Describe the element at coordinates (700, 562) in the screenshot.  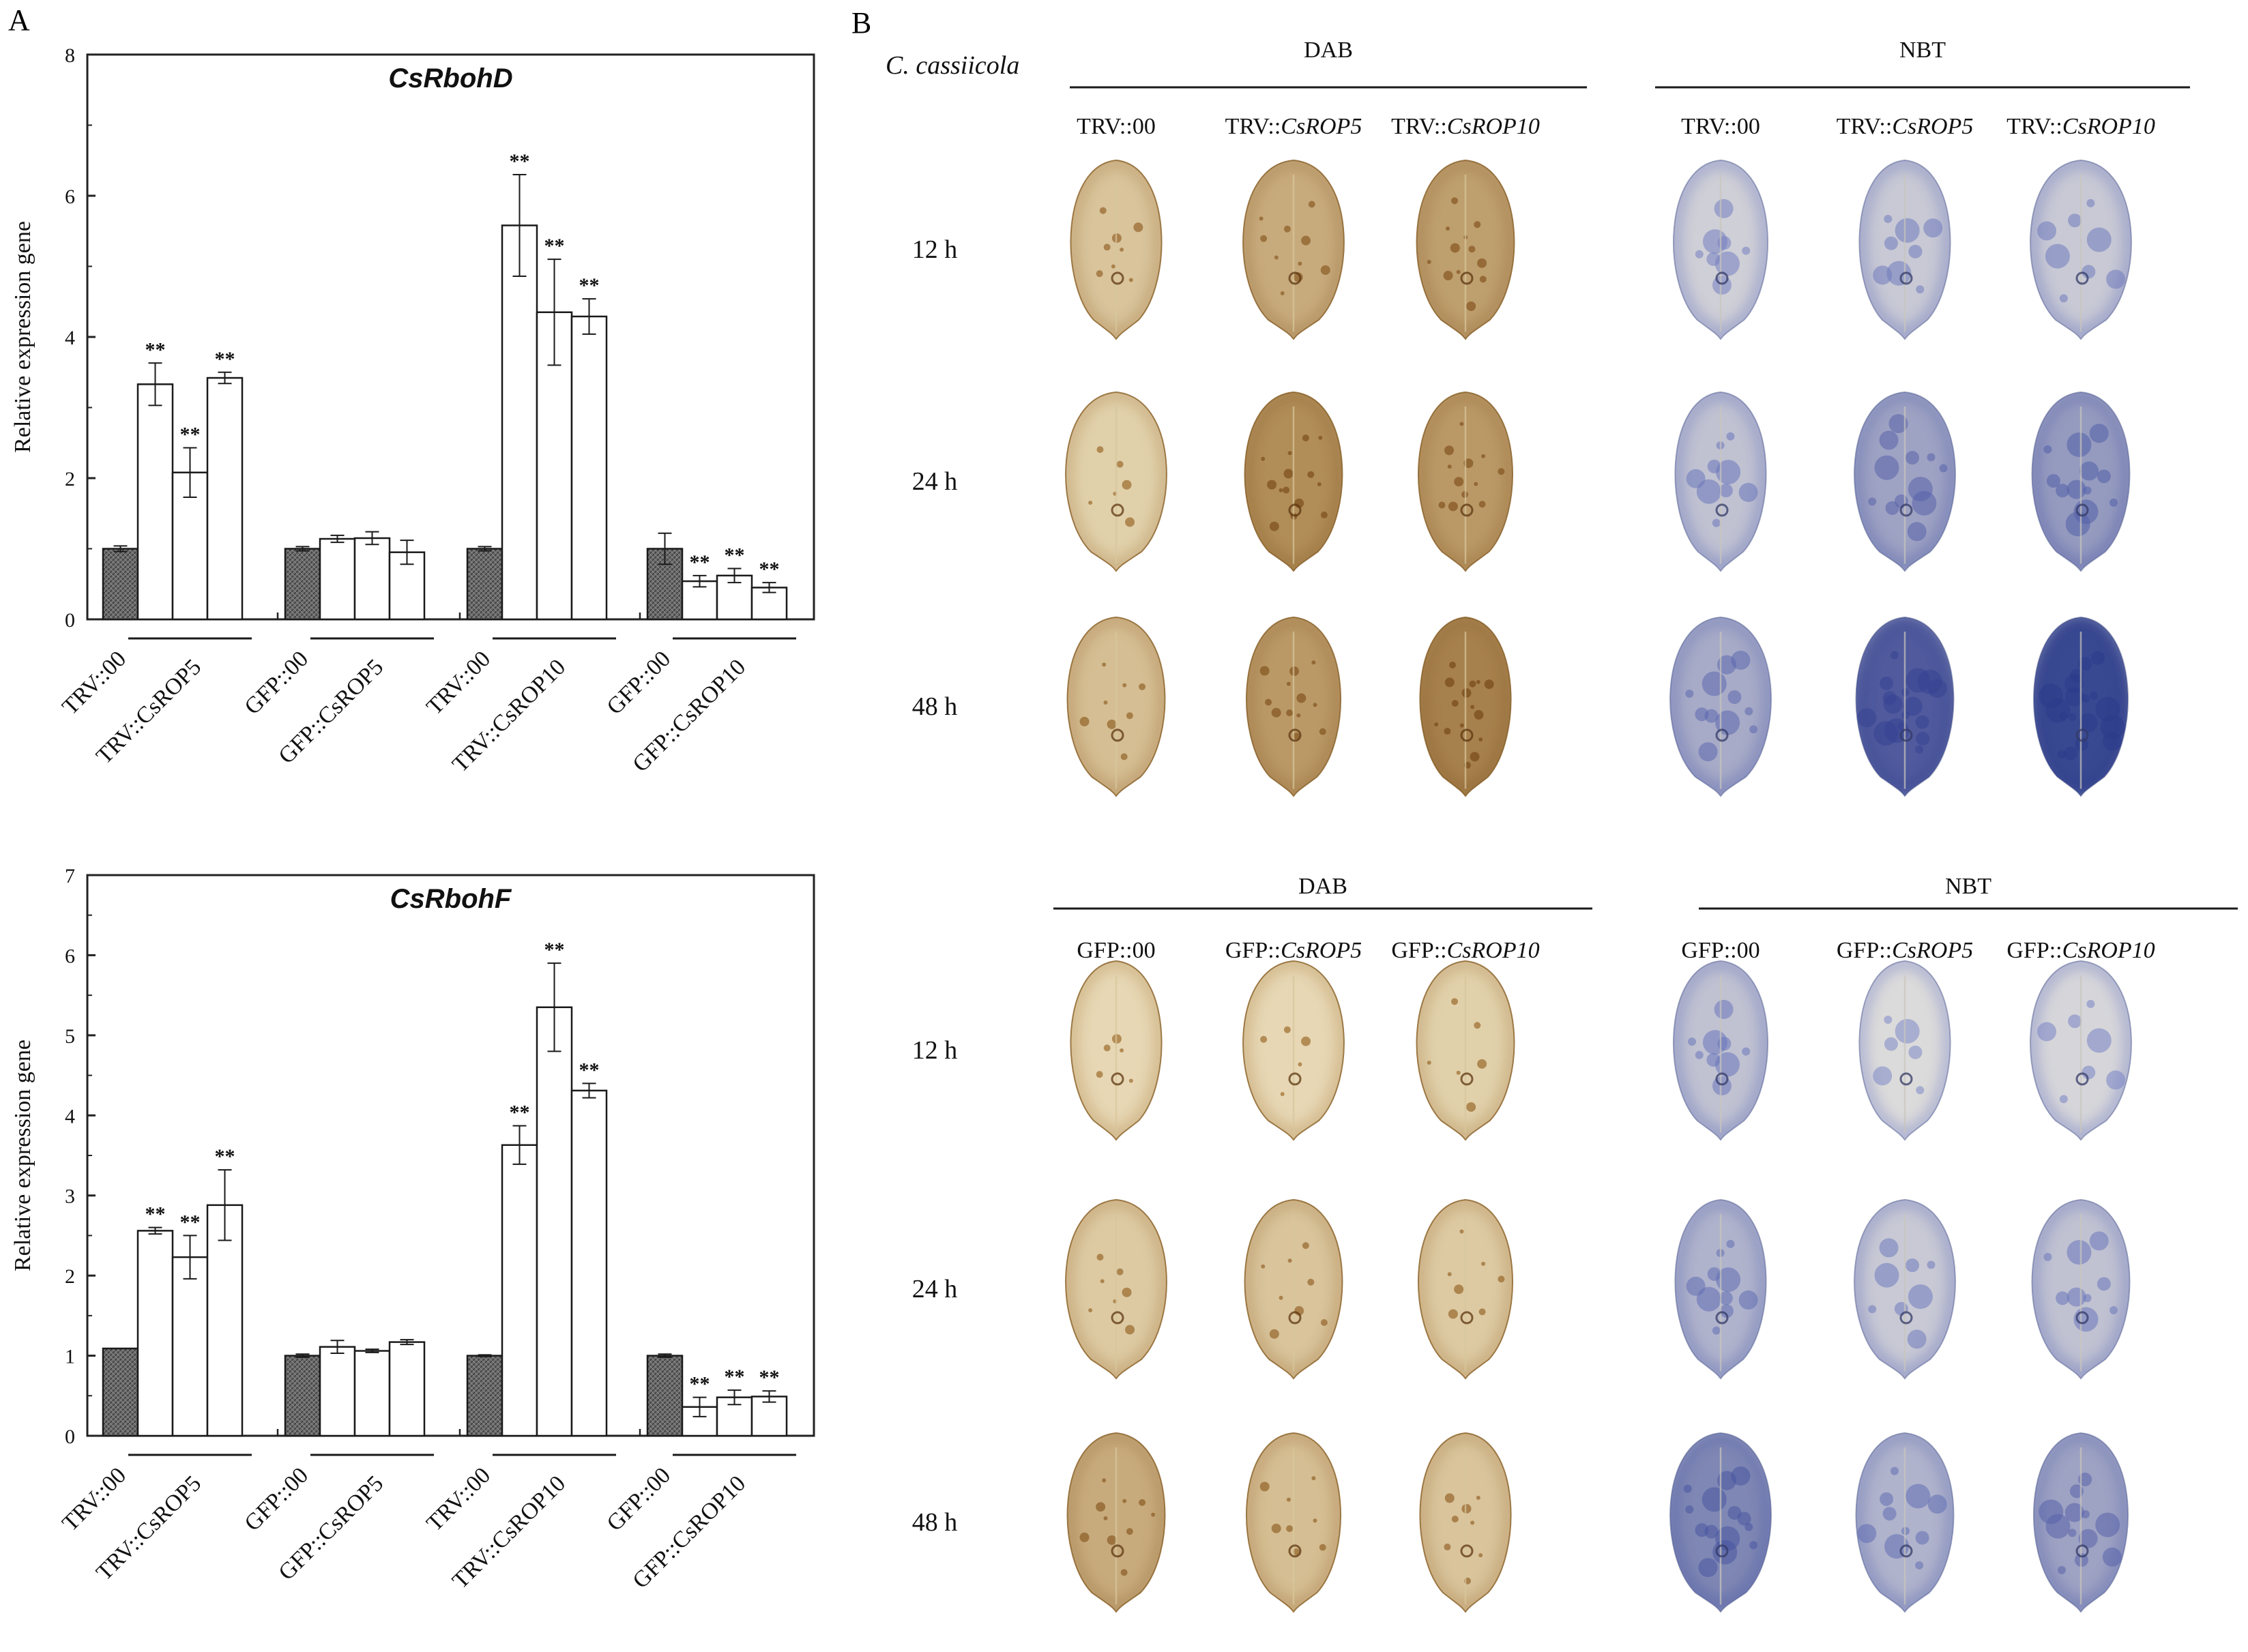
I see `significance-mark: **` at that location.